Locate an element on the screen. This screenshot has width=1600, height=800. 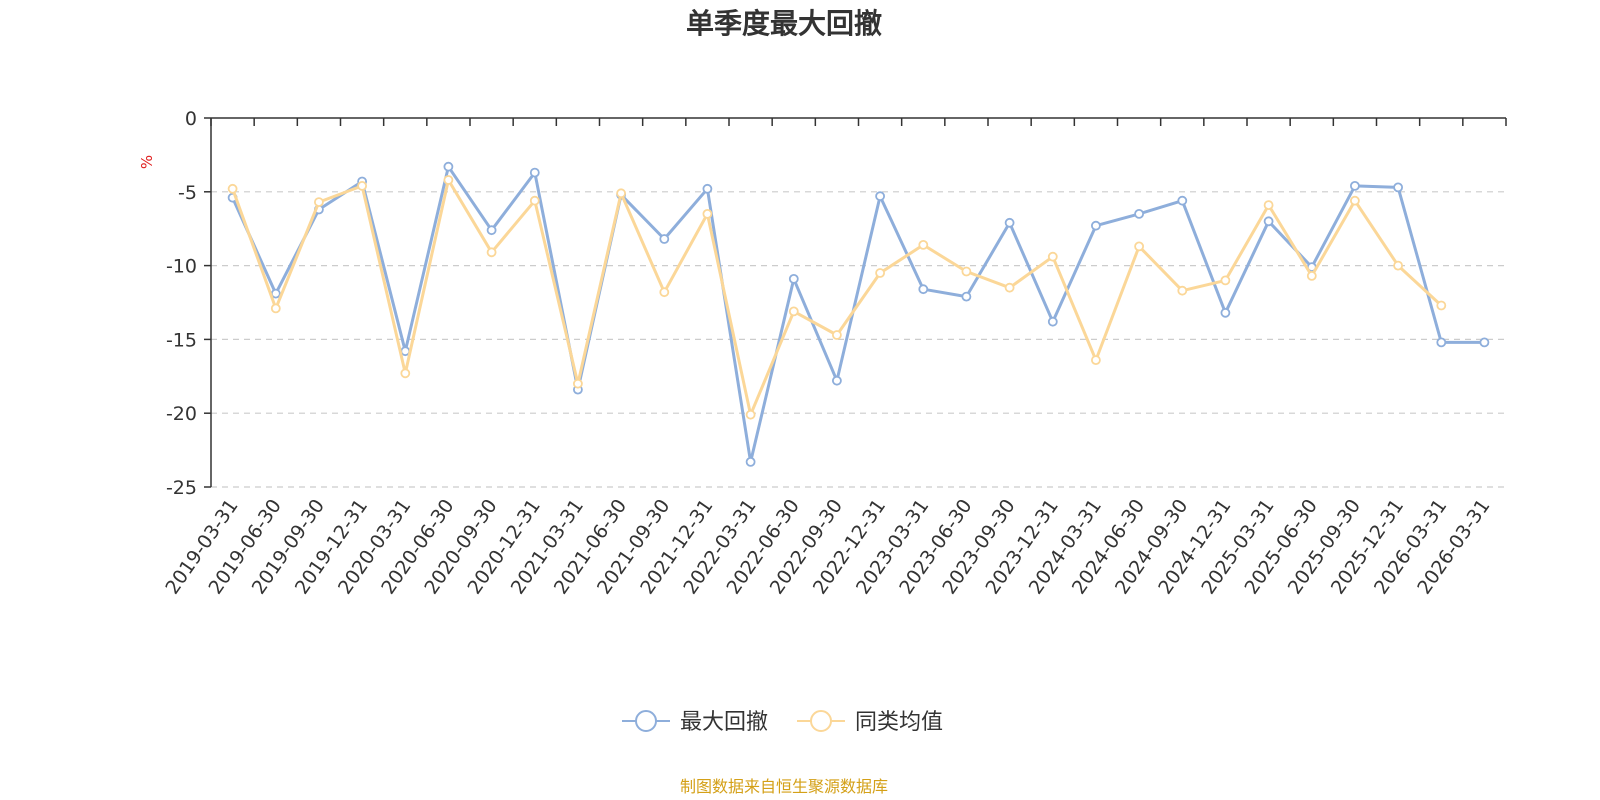
y-tick-label: -10 is located at coordinates (181, 267).